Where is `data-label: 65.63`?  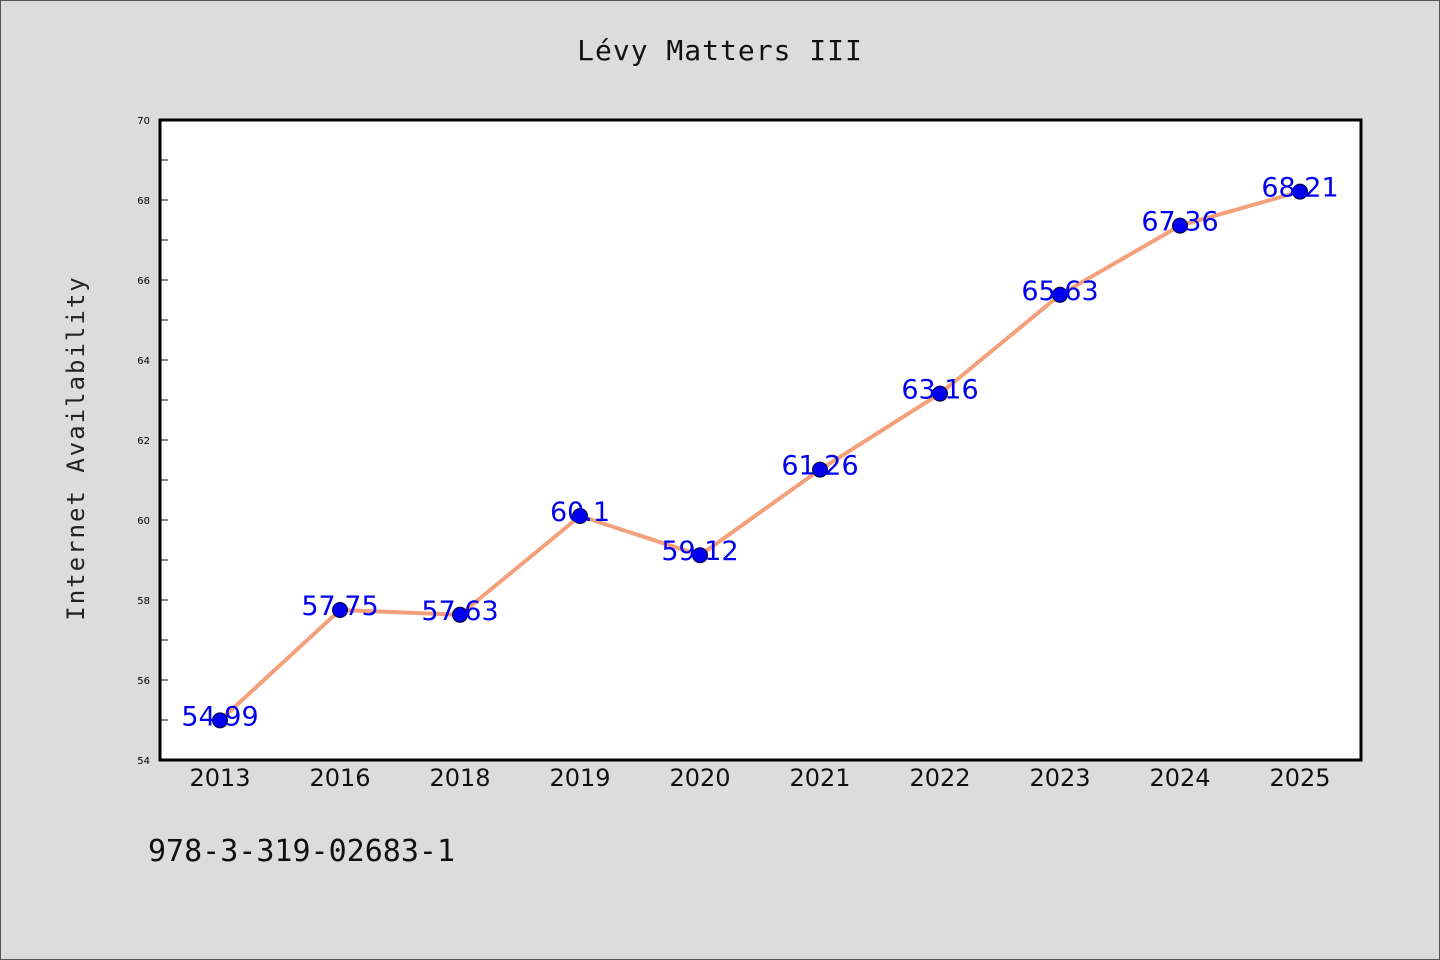 data-label: 65.63 is located at coordinates (1059, 291).